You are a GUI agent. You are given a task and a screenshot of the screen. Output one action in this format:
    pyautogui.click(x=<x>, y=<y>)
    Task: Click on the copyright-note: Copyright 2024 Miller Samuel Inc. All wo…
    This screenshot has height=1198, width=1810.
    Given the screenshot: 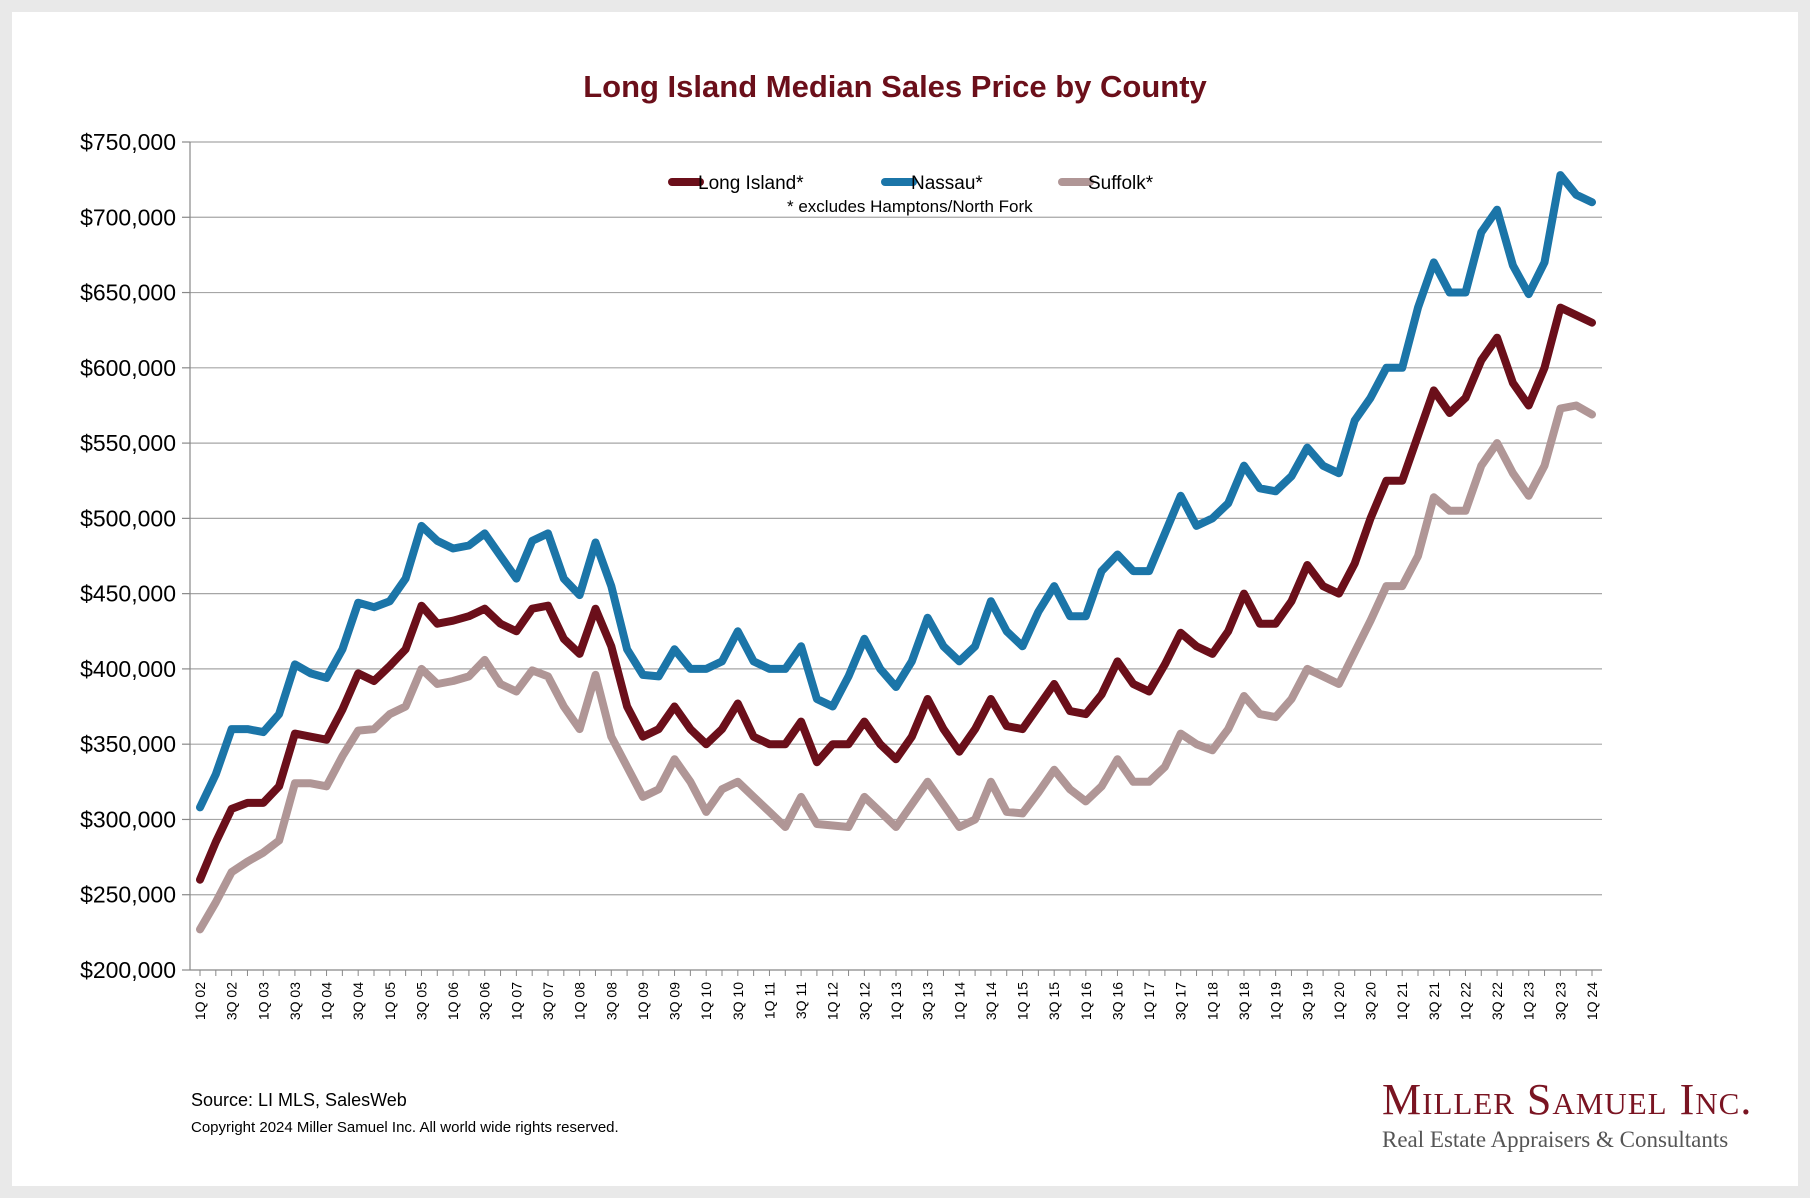 What is the action you would take?
    pyautogui.click(x=405, y=1127)
    